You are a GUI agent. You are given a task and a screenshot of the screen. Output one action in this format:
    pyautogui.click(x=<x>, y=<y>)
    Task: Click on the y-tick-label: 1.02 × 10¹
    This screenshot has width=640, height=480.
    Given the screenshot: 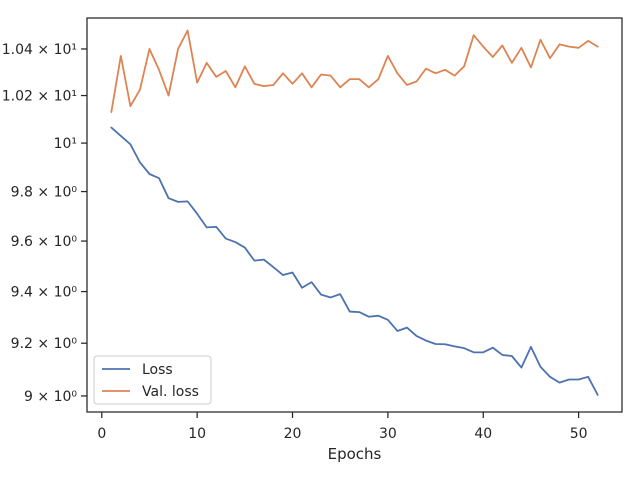 What is the action you would take?
    pyautogui.click(x=39, y=97)
    